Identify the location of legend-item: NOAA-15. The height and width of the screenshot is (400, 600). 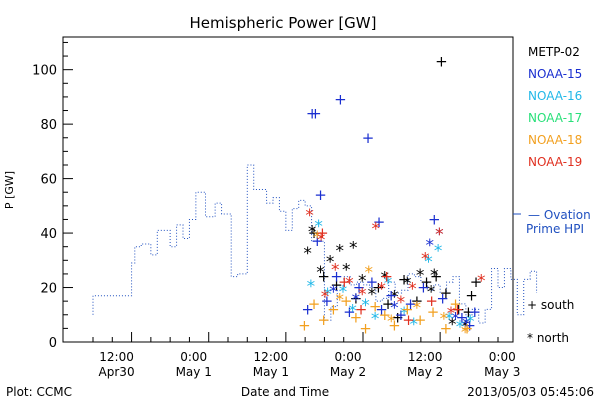
(555, 74).